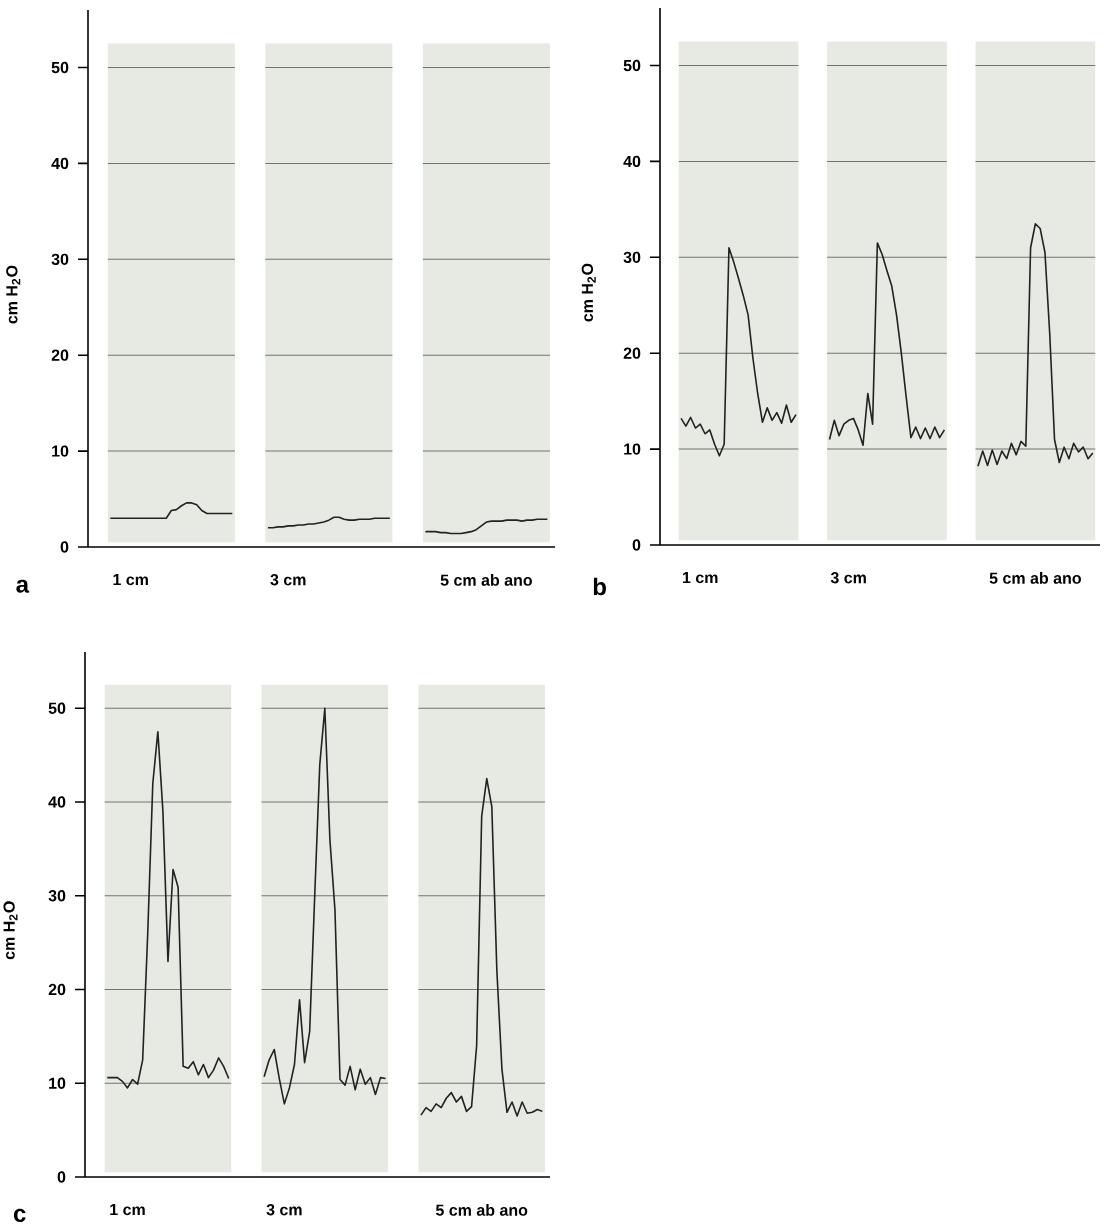 The image size is (1104, 1232). Describe the element at coordinates (19, 1215) in the screenshot. I see `text: c` at that location.